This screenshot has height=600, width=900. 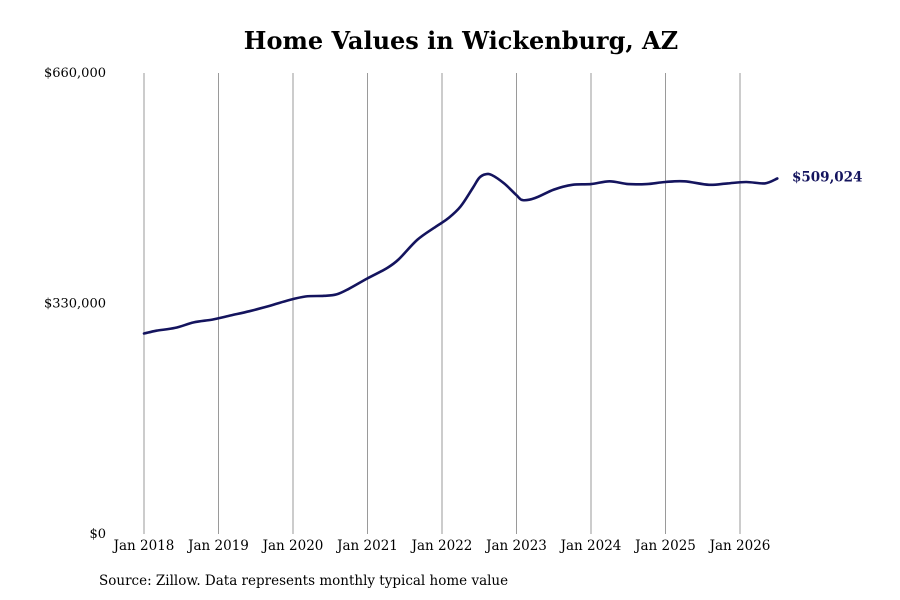 I want to click on y-axis-tick-labels: $0 $330,000 $660,000, so click(x=75, y=304).